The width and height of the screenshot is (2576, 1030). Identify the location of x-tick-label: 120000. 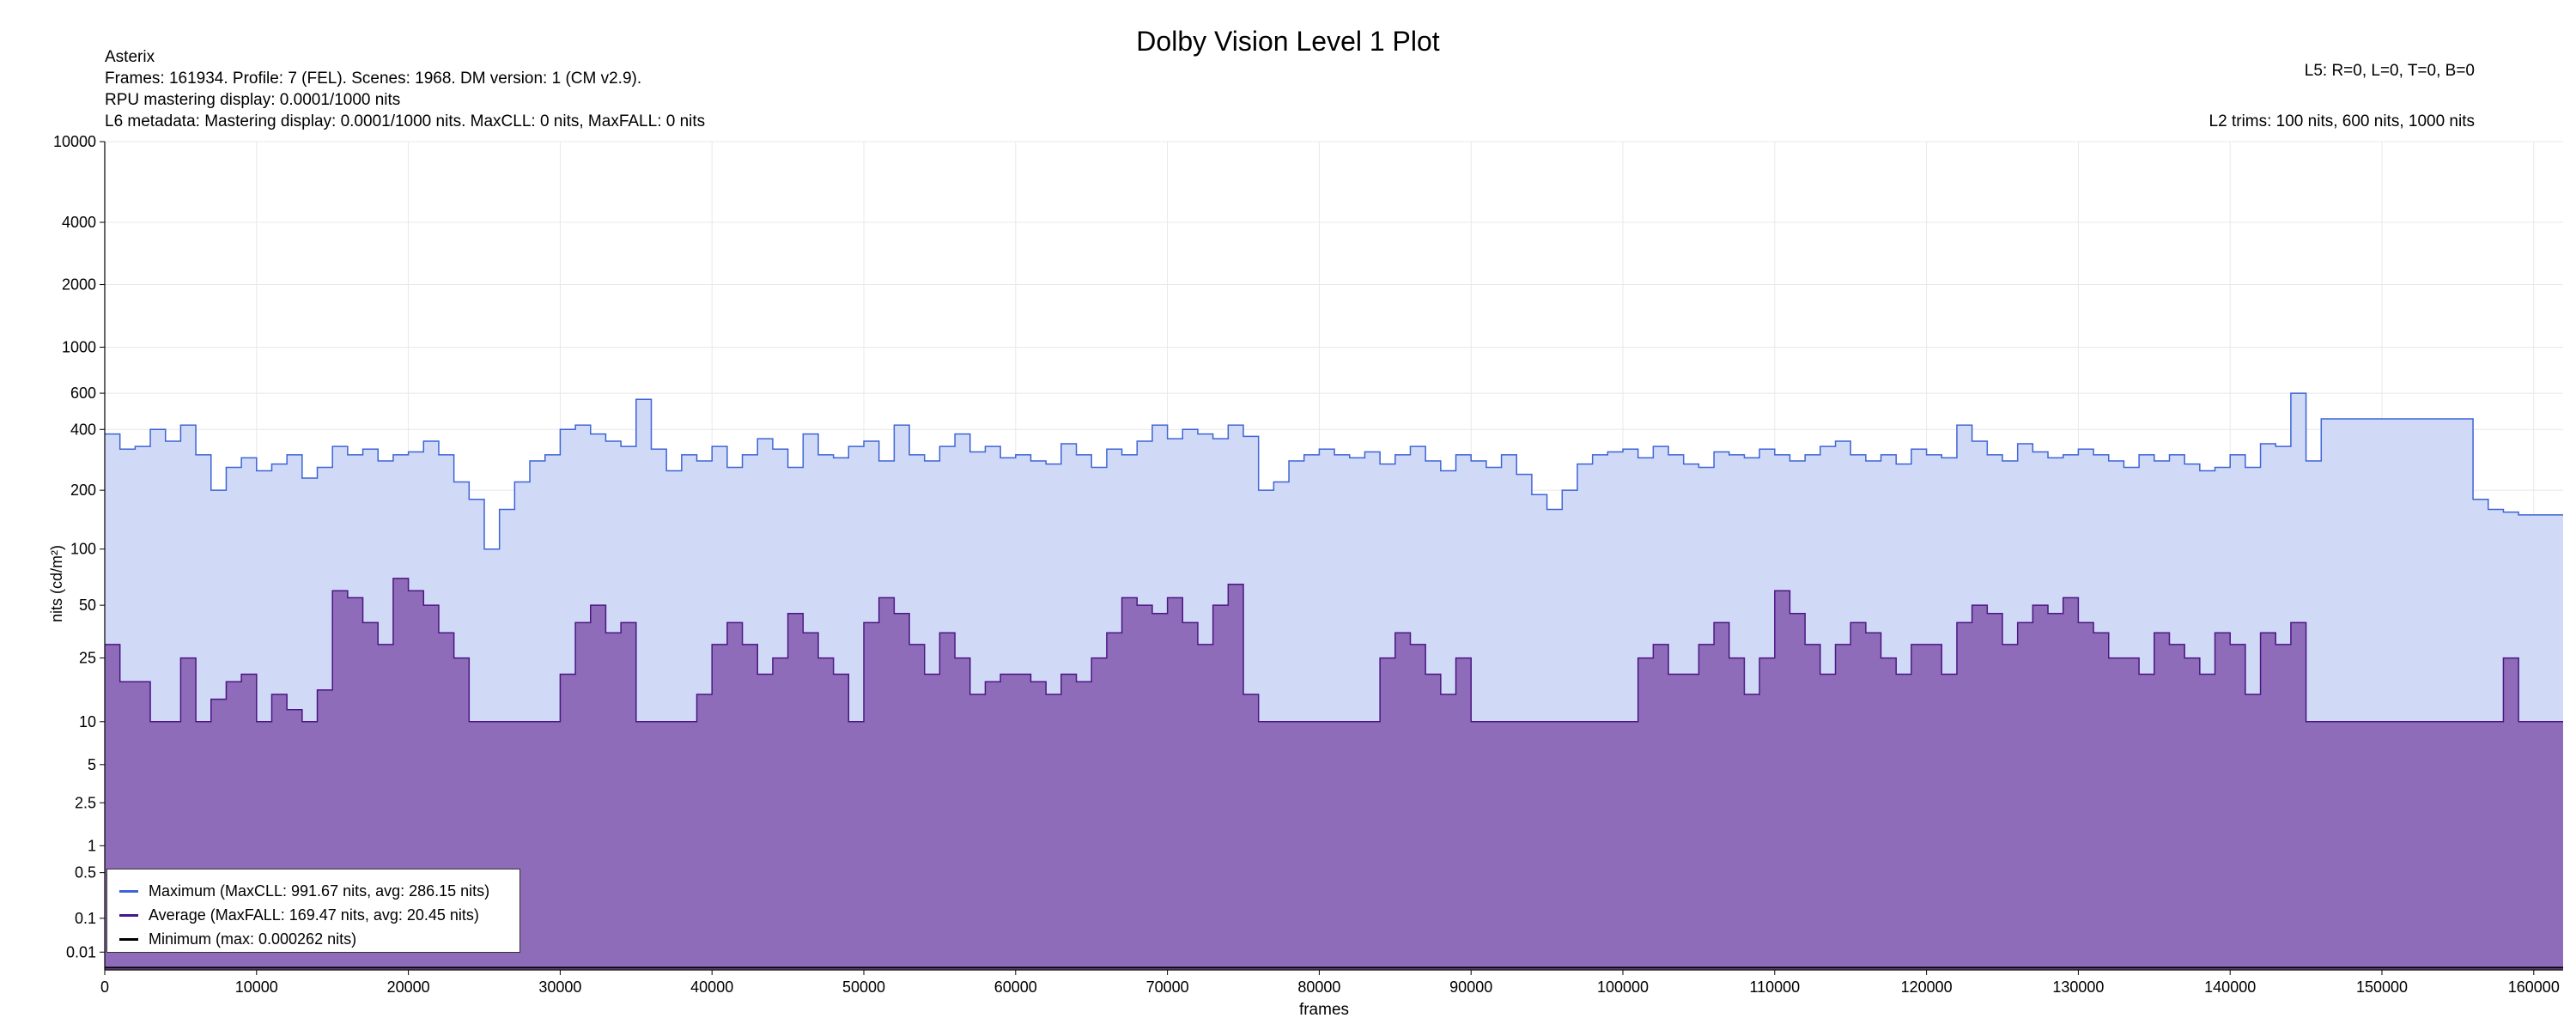
(1927, 987).